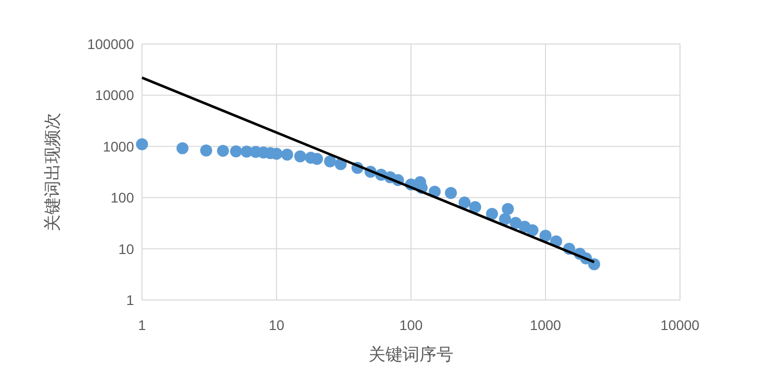  Describe the element at coordinates (411, 325) in the screenshot. I see `x-tick-label: 100` at that location.